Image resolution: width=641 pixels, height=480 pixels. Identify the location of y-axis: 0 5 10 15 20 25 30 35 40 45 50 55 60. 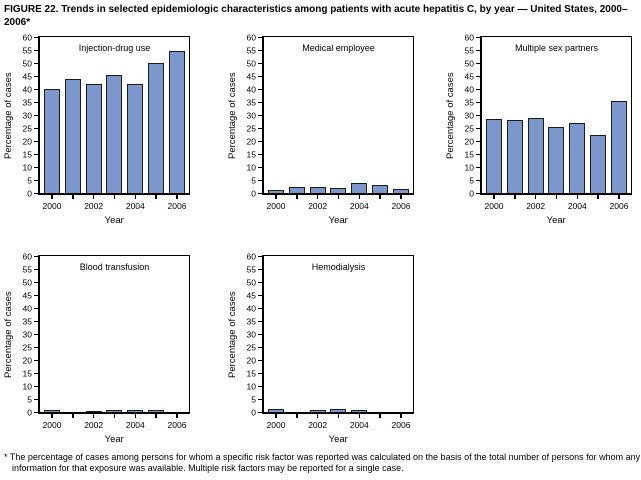
(26, 115).